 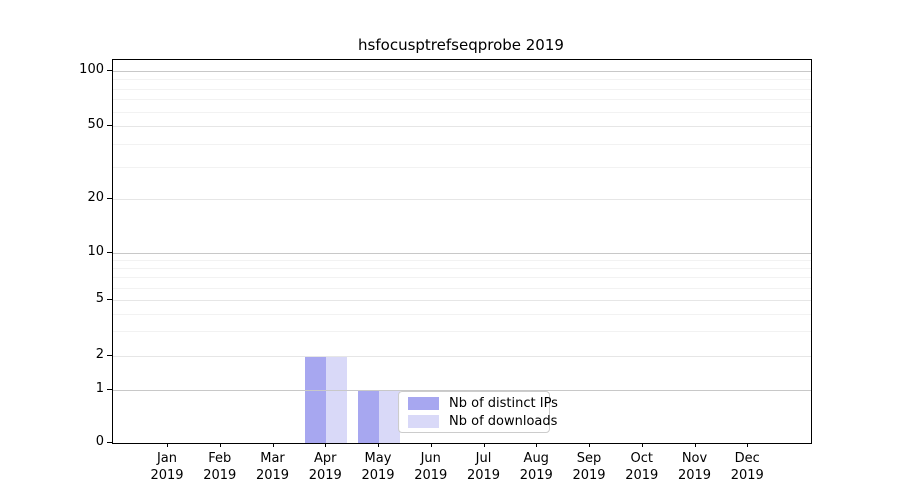 I want to click on x-tick-mark-nov, so click(x=695, y=445).